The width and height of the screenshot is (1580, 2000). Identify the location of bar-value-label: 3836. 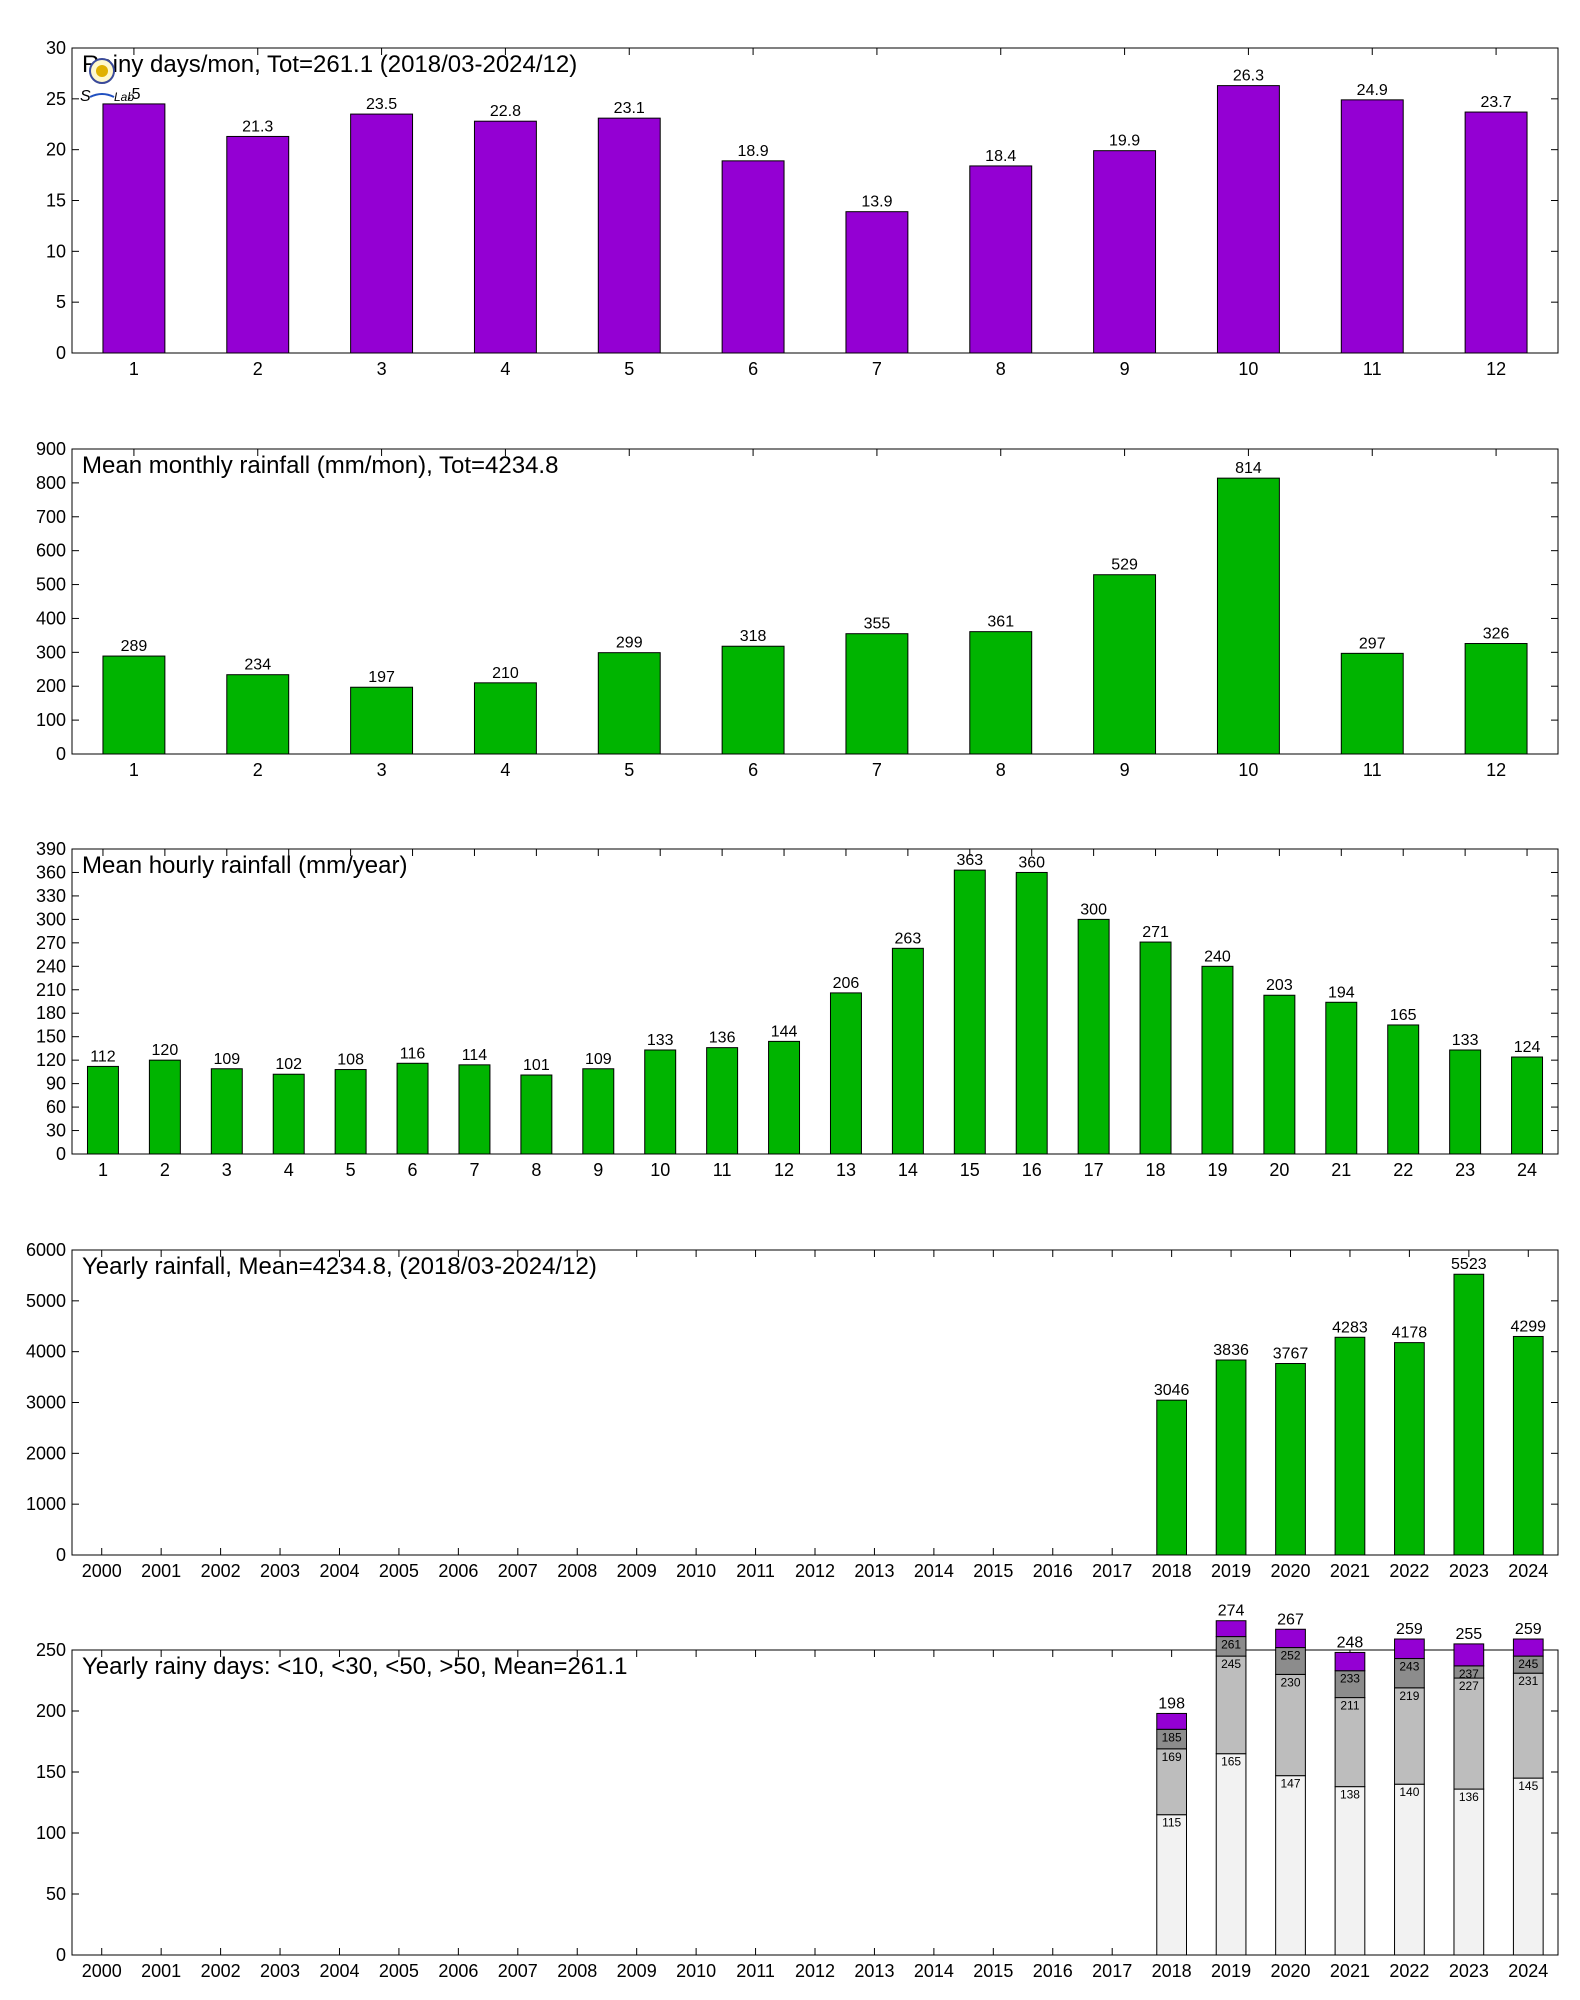
(1231, 1350).